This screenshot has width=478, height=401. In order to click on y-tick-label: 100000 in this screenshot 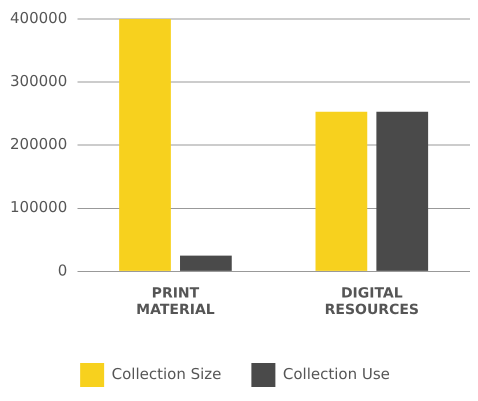, I will do `click(39, 207)`.